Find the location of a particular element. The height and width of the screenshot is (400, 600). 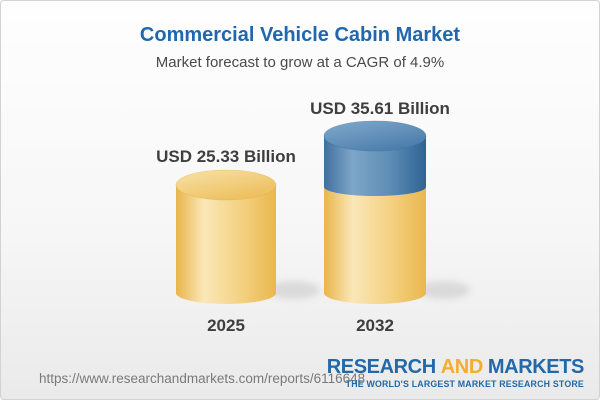

year-label-2025: 2025 is located at coordinates (226, 325).